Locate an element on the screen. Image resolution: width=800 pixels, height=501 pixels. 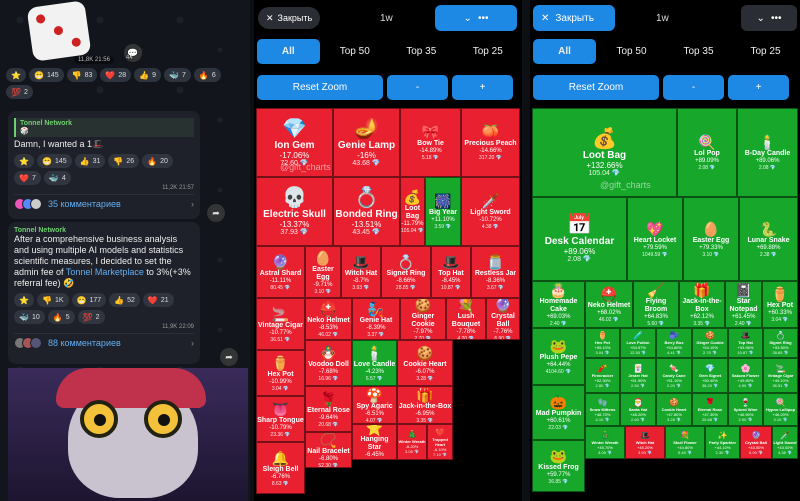
treemap-tile: 📅 Desk Calendar +89.06% 2.08 💎 is located at coordinates (579, 239).